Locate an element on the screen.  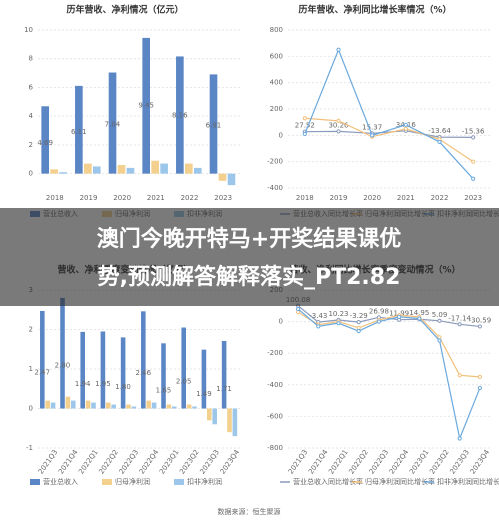
y-tick-label: 0 is located at coordinates (31, 174).